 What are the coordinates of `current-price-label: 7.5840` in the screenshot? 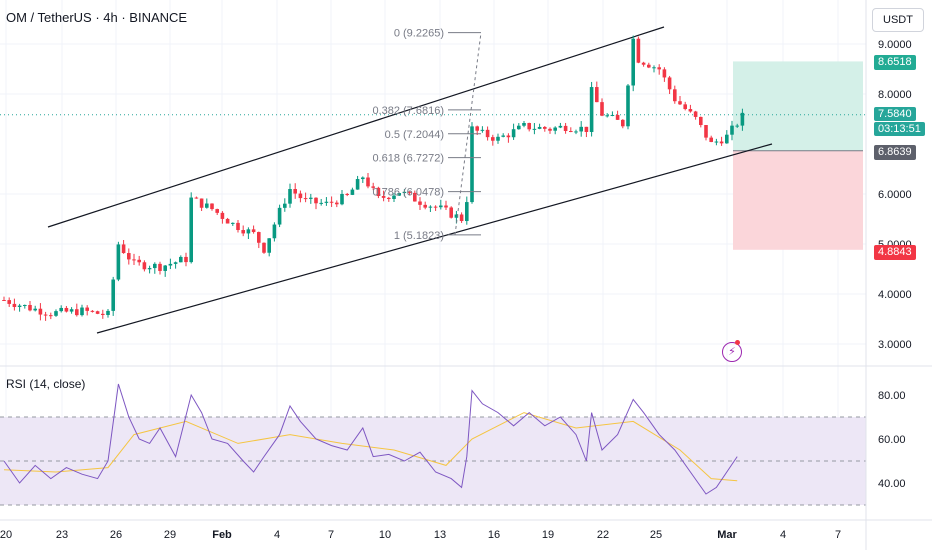 It's located at (895, 114).